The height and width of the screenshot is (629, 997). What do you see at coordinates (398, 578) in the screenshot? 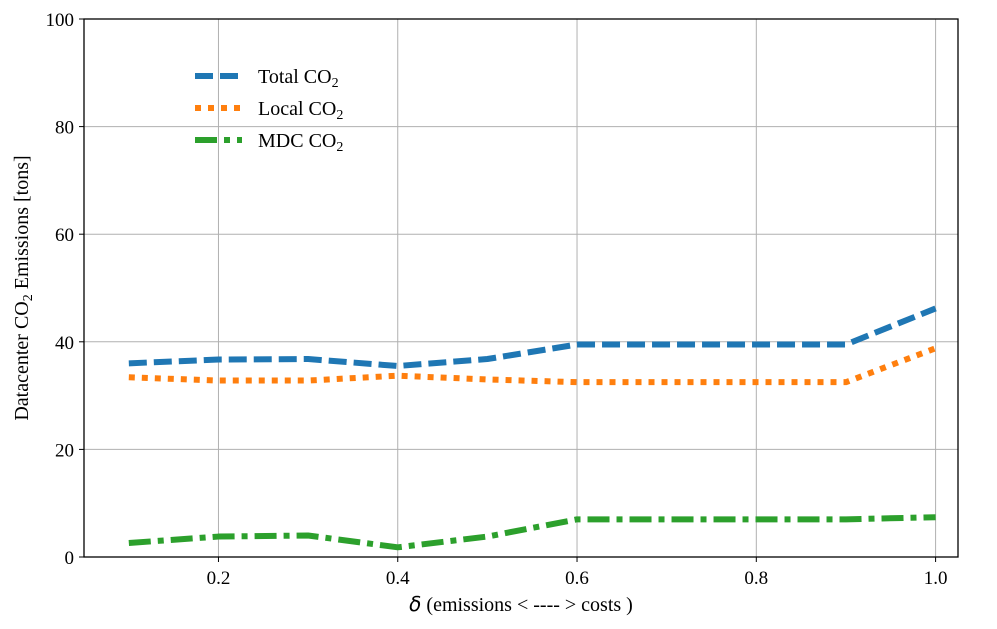
I see `x-tick-label: 0.4` at bounding box center [398, 578].